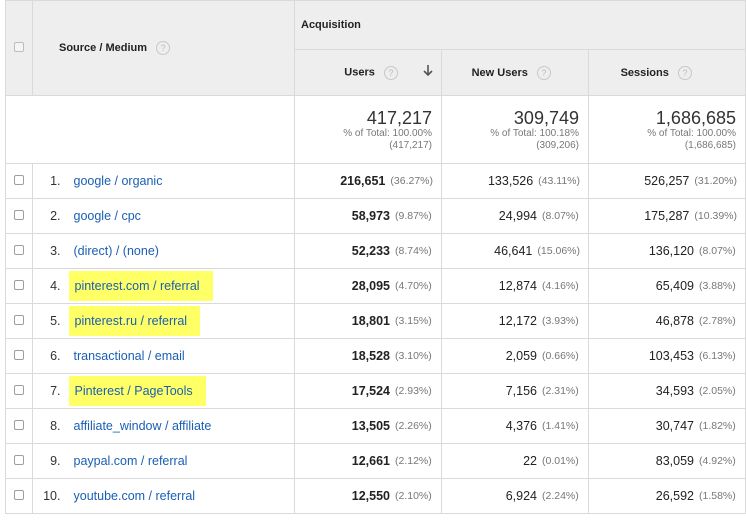 Image resolution: width=746 pixels, height=521 pixels. I want to click on new-users-cell: 24,994 (8.07%), so click(515, 216).